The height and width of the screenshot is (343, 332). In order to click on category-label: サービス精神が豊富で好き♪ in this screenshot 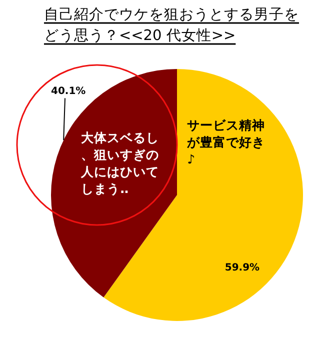, I will do `click(226, 141)`.